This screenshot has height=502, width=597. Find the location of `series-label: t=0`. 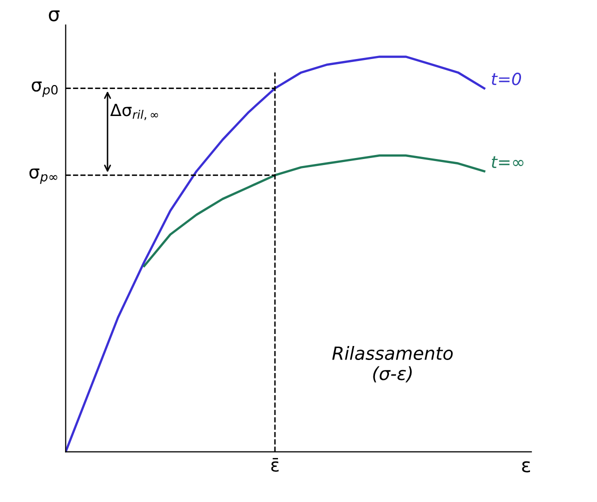

series-label: t=0 is located at coordinates (507, 79).